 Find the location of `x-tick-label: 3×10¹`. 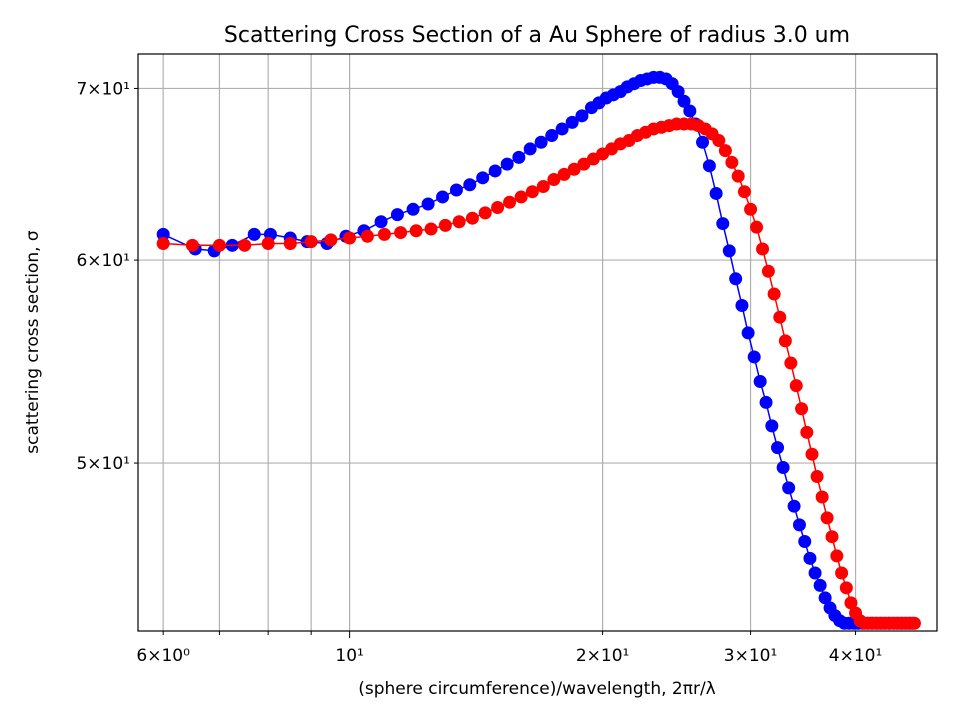

x-tick-label: 3×10¹ is located at coordinates (751, 656).